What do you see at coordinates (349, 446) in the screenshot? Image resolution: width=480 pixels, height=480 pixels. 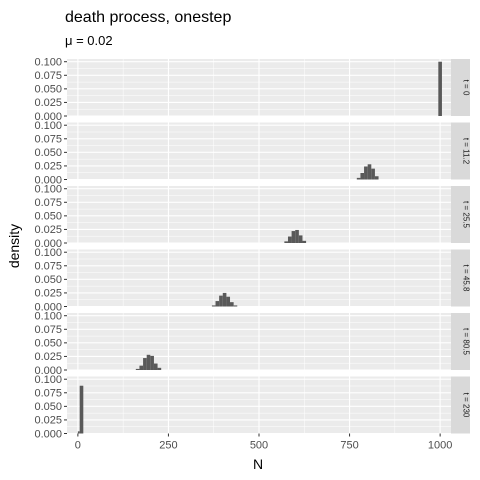 I see `x-tick-label: 750` at bounding box center [349, 446].